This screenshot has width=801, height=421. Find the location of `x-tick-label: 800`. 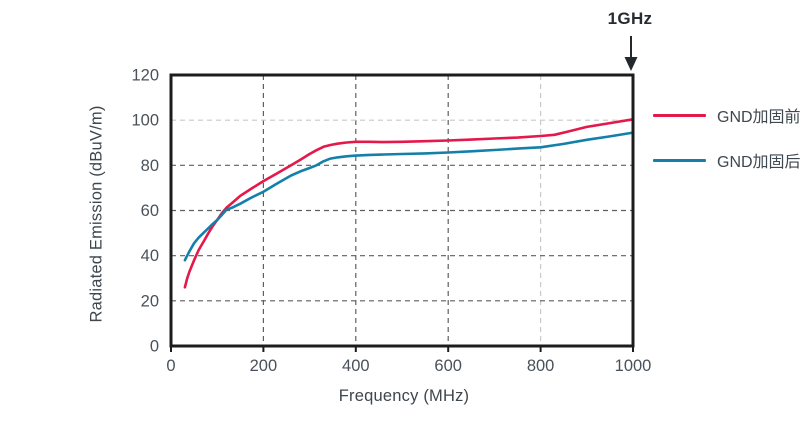

x-tick-label: 800 is located at coordinates (541, 366).